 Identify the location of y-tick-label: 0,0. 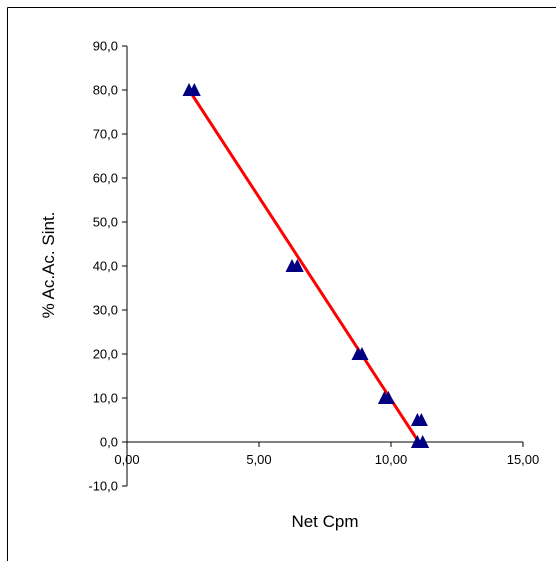
(109, 442).